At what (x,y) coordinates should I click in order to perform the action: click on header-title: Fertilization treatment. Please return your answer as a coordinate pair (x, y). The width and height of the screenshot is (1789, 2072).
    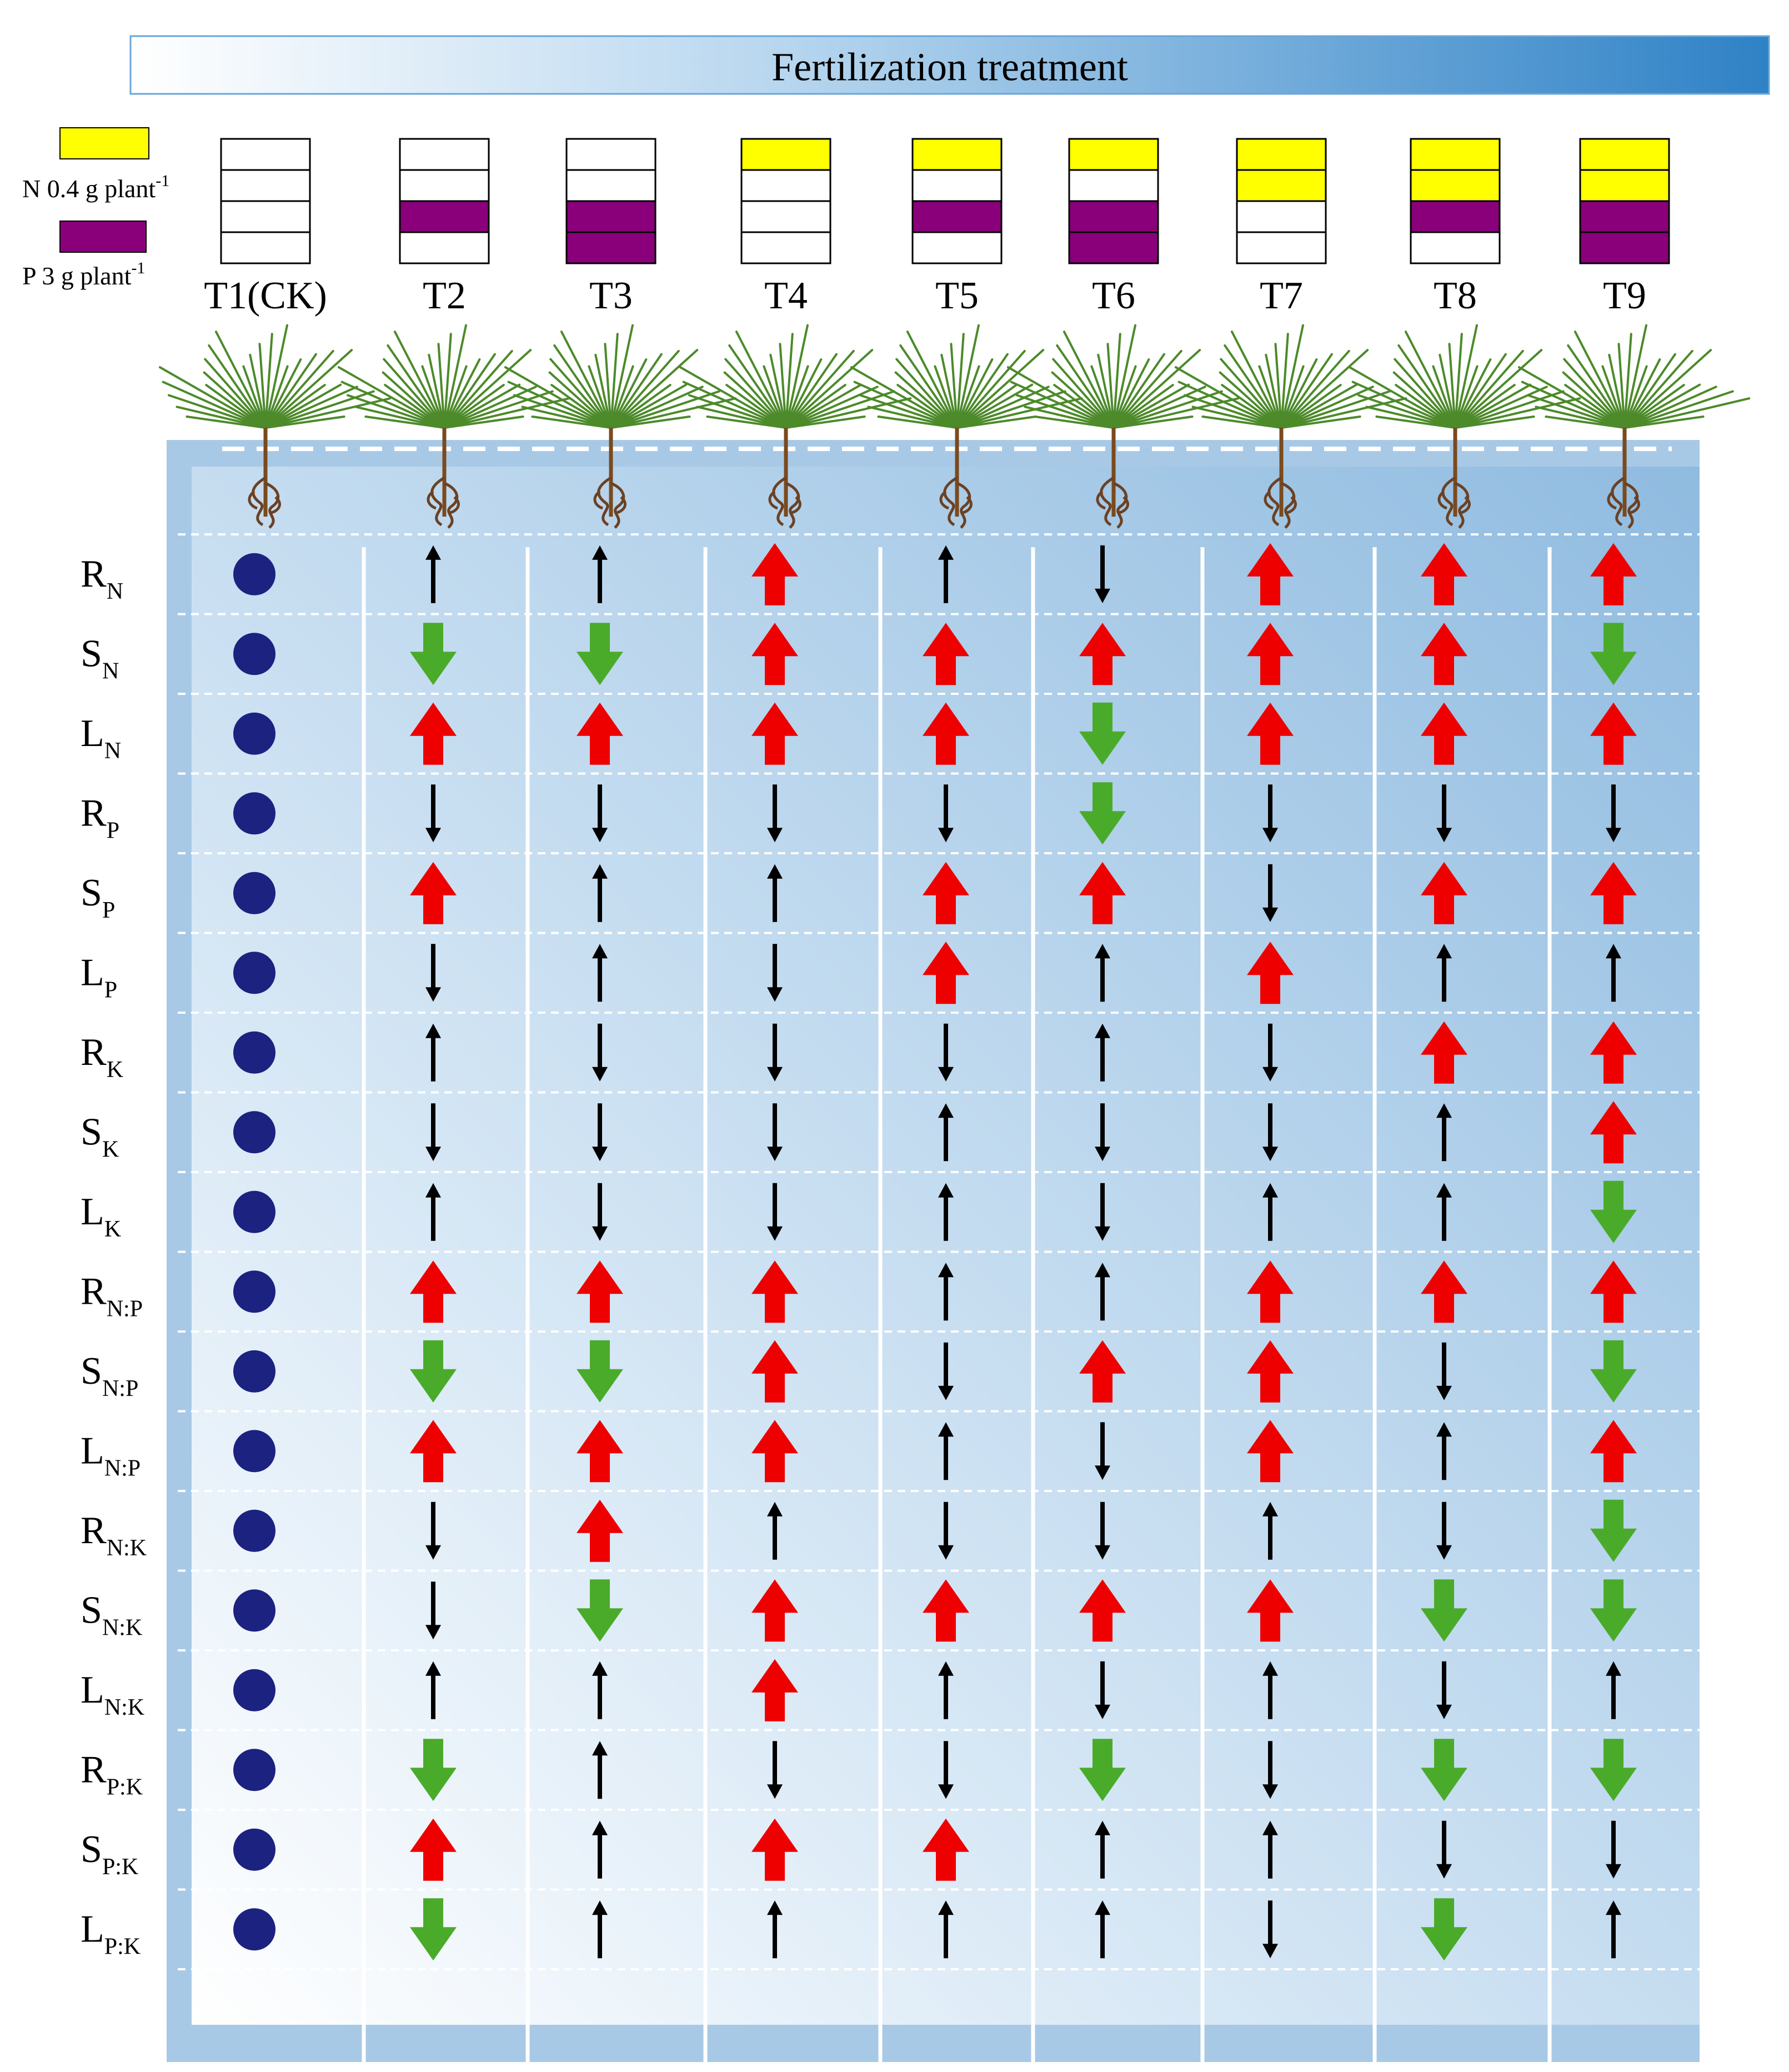
    Looking at the image, I should click on (950, 67).